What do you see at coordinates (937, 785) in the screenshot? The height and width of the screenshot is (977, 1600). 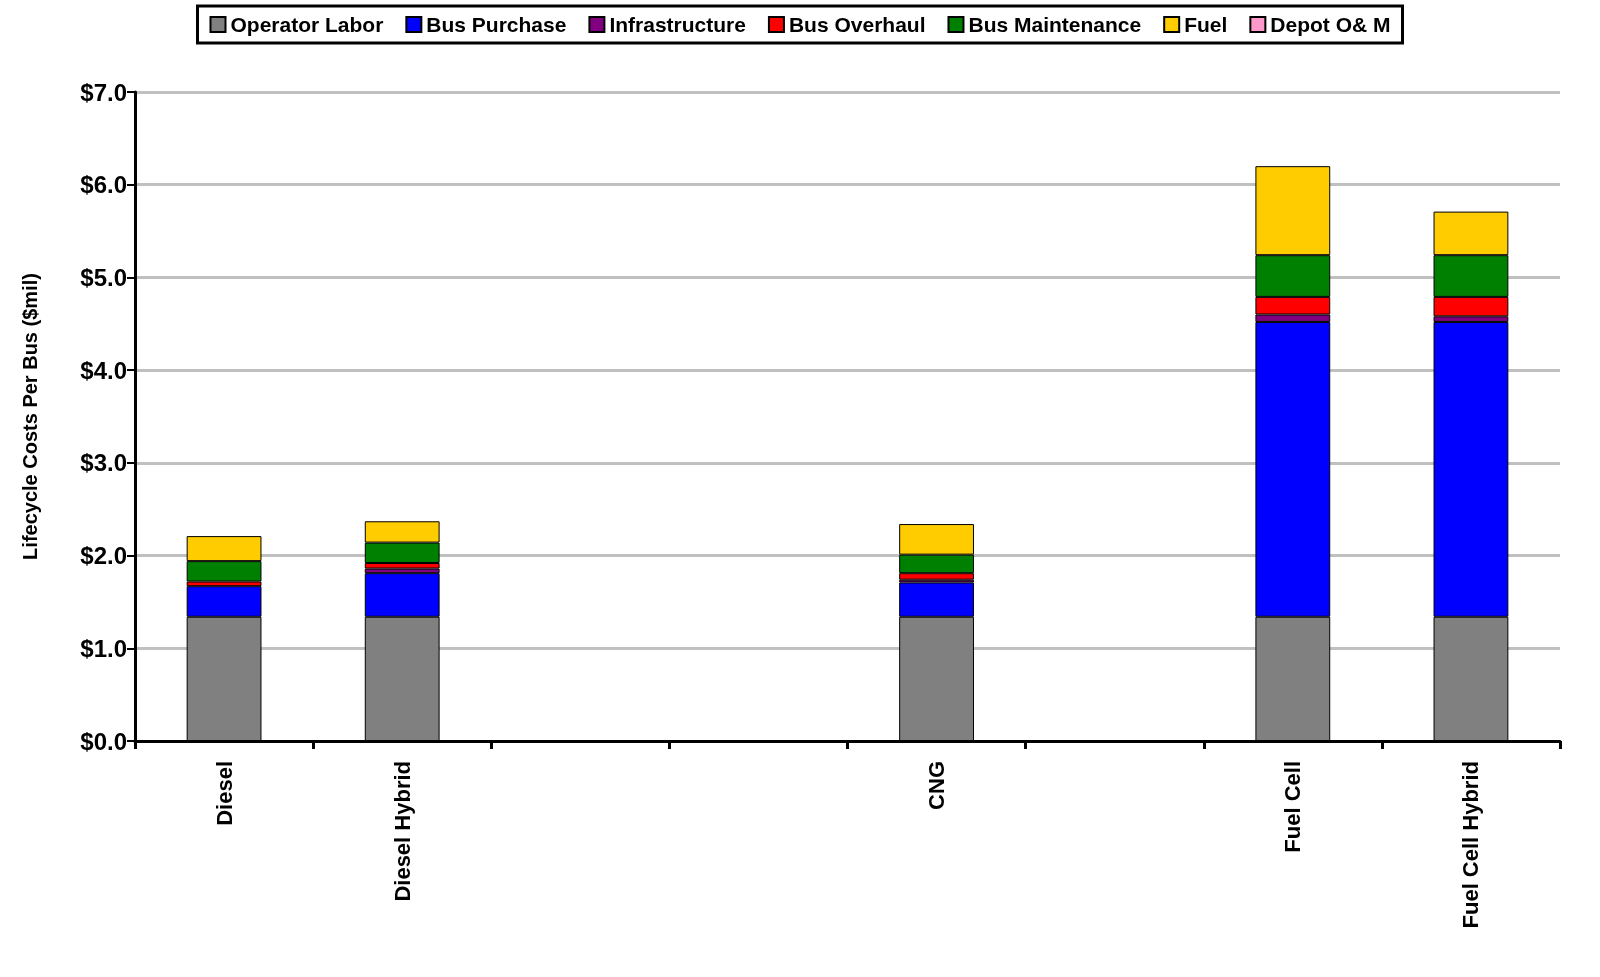 I see `x-tick-label: CNG` at bounding box center [937, 785].